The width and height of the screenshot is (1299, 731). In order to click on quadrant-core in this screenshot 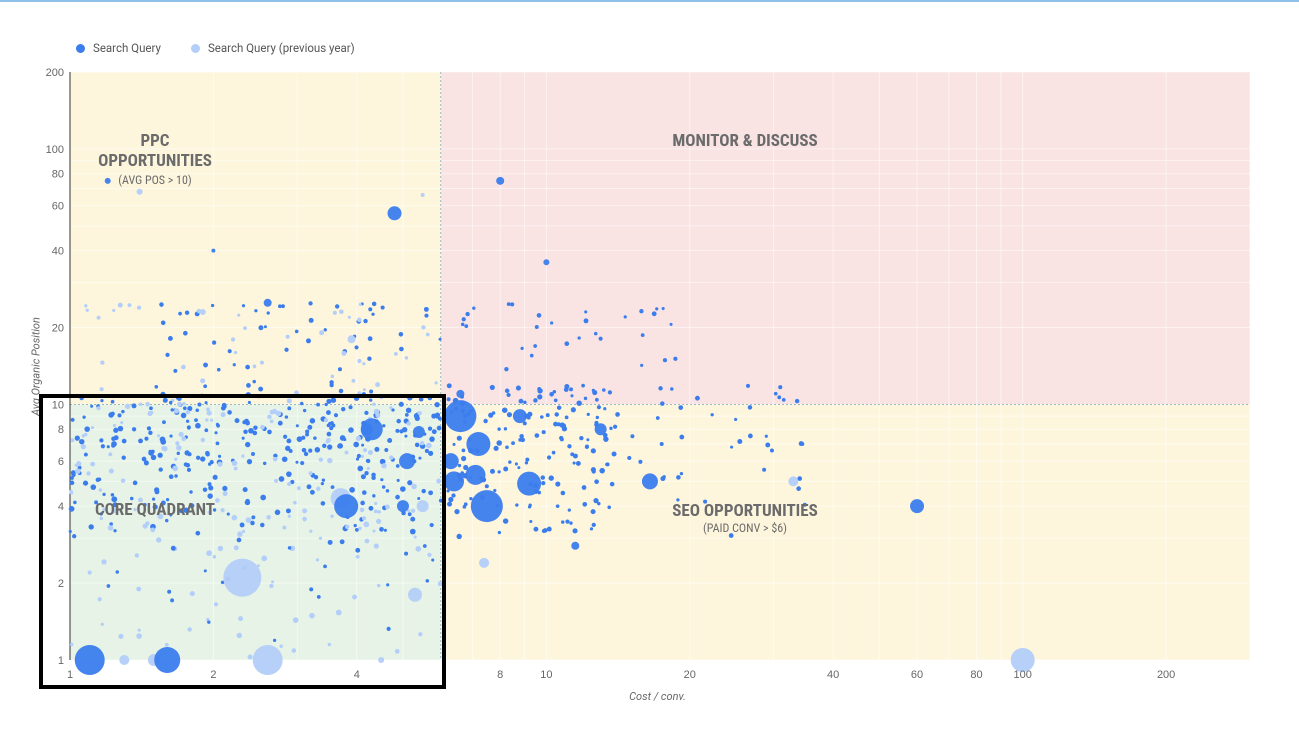, I will do `click(255, 532)`.